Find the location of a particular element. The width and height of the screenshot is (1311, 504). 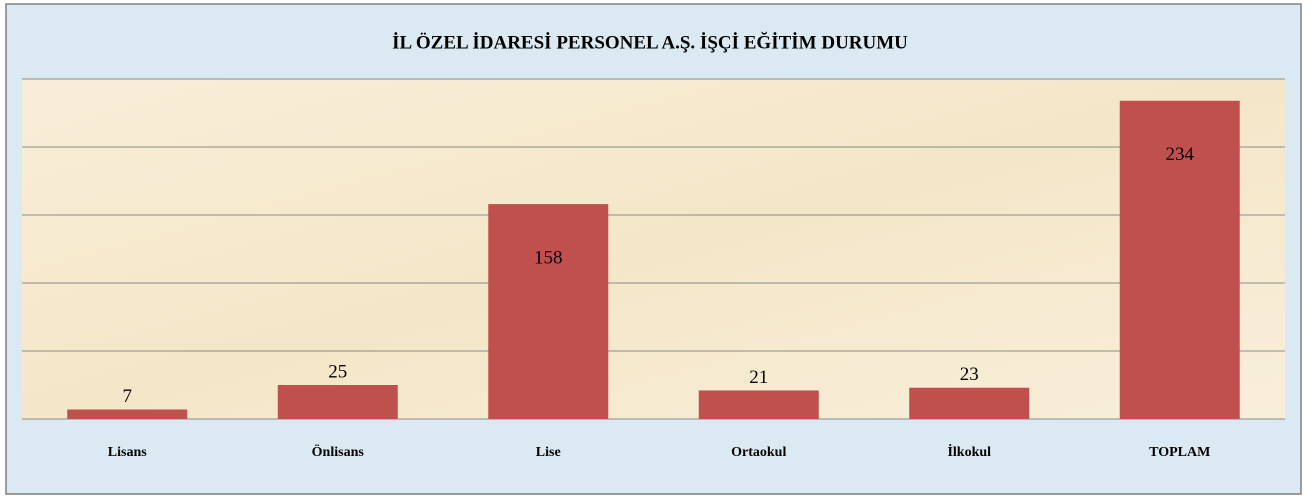

data-label: 23 is located at coordinates (969, 374).